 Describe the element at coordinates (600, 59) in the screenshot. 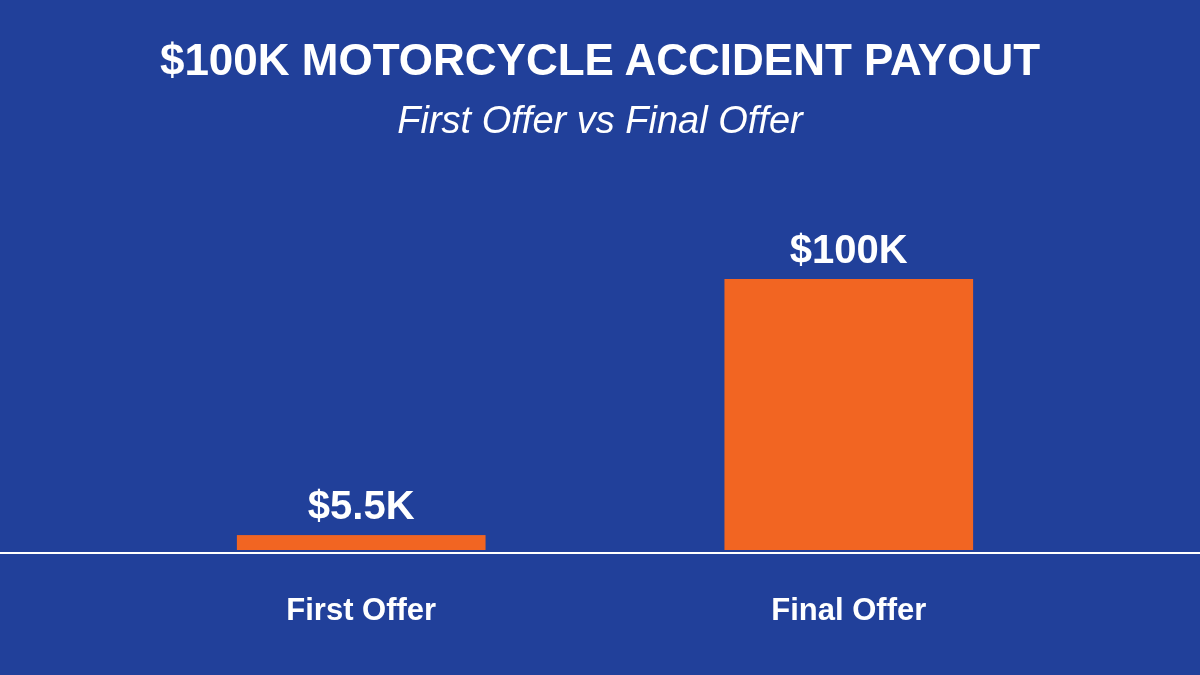

I see `chart-title: $100K MOTORCYCLE ACCIDENT PAYOUT` at that location.